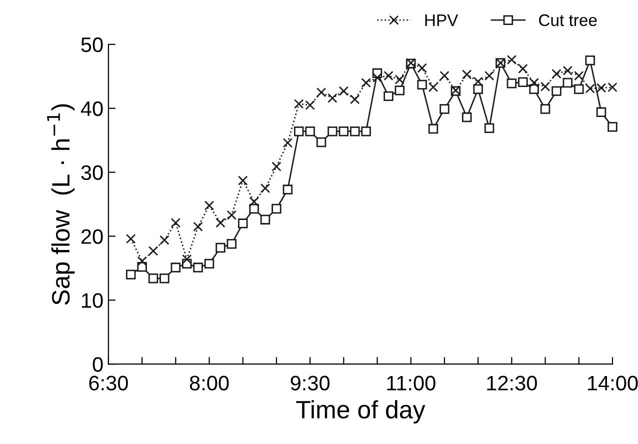  What do you see at coordinates (61, 204) in the screenshot?
I see `y-axis-title: Sap flow (L · h$^{−1}$)` at bounding box center [61, 204].